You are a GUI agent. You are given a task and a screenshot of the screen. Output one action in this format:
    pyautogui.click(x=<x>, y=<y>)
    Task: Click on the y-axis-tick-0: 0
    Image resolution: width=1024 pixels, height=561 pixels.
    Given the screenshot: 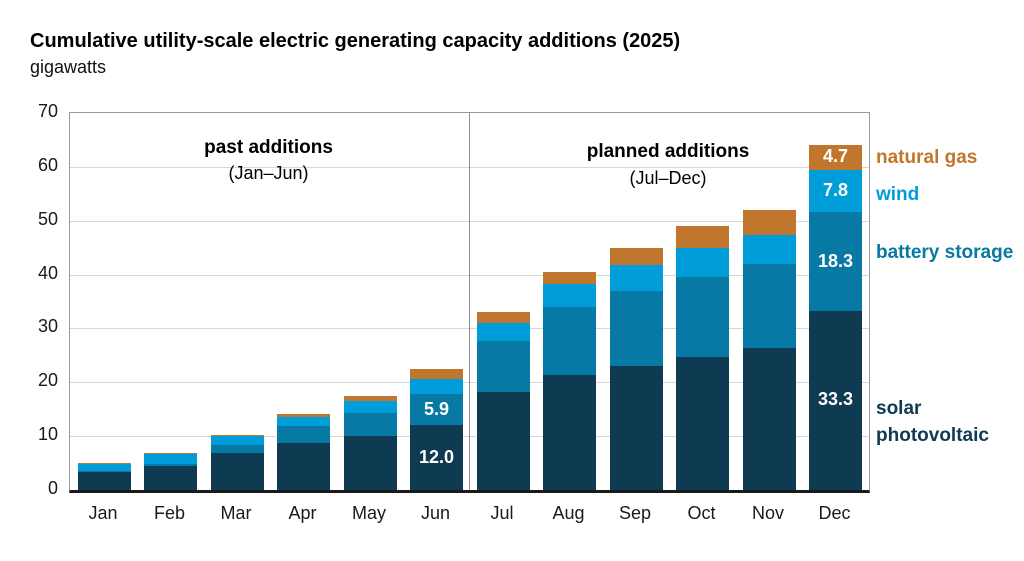 What is the action you would take?
    pyautogui.click(x=52, y=488)
    